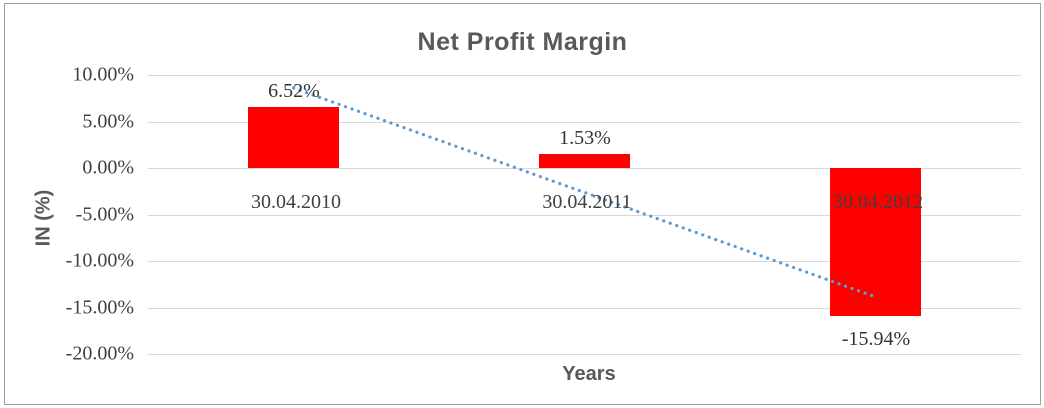 The width and height of the screenshot is (1044, 408). Describe the element at coordinates (587, 202) in the screenshot. I see `category-label: 30.04.2011` at that location.